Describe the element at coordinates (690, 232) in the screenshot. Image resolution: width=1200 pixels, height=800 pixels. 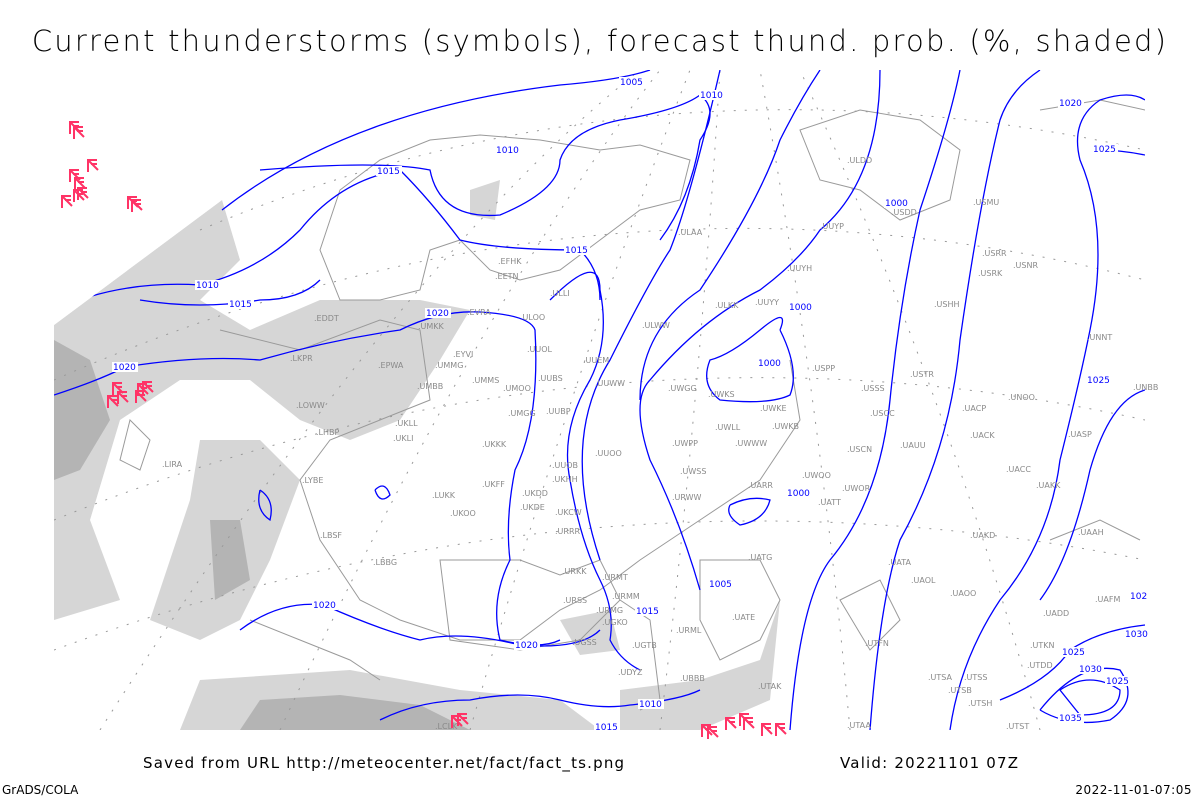
I see `station-label: .ULAA` at that location.